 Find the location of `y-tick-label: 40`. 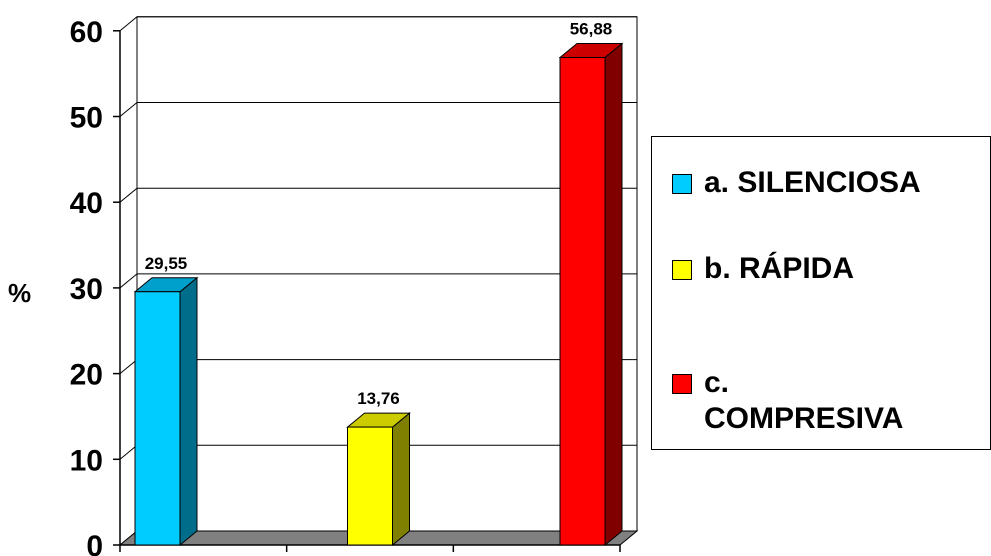

y-tick-label: 40 is located at coordinates (86, 203).